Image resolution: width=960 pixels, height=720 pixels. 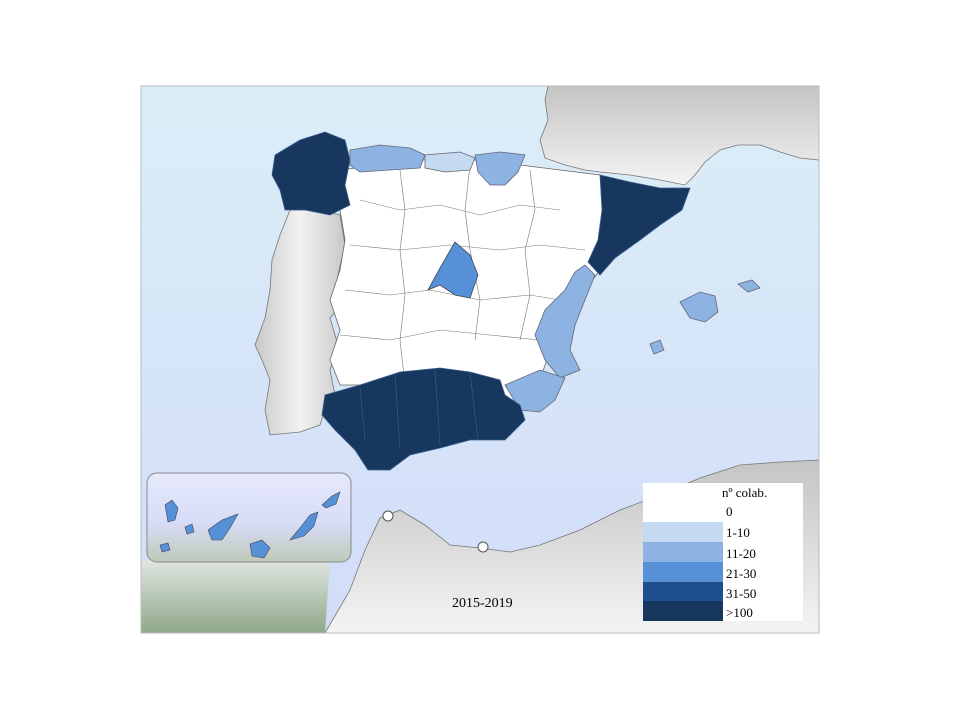 I want to click on legend-swatches, so click(x=683, y=561).